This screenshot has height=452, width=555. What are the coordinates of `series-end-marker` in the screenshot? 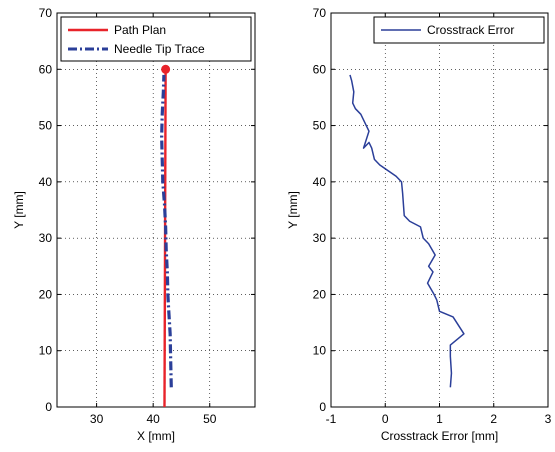 It's located at (166, 69).